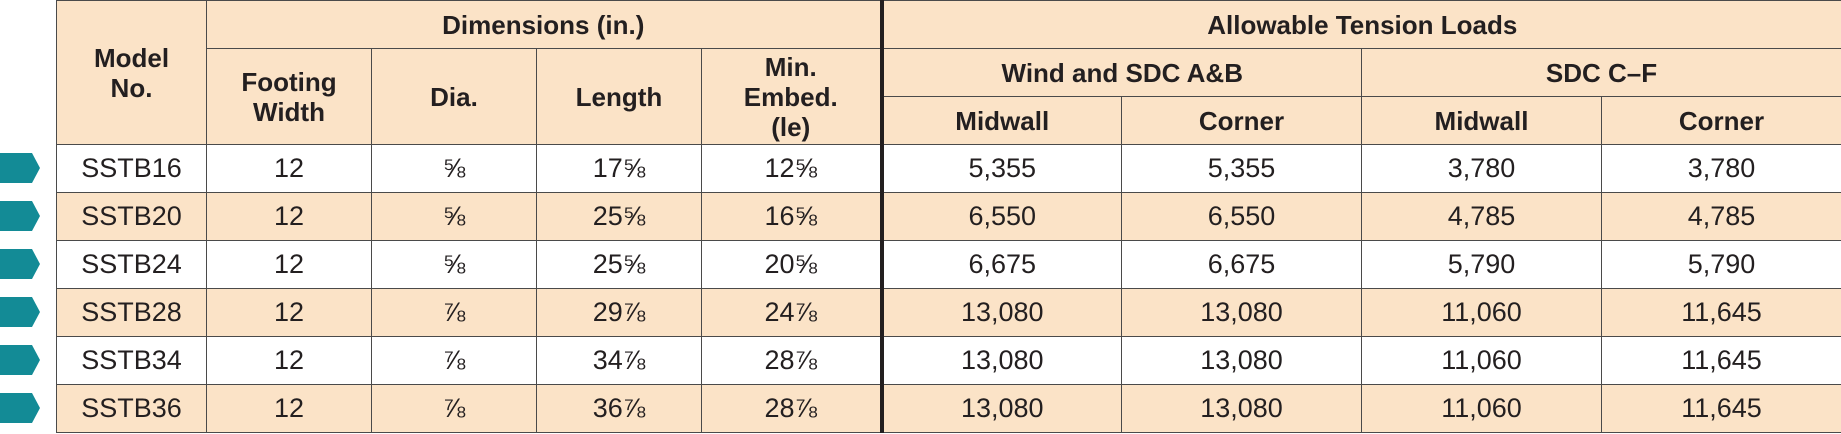  Describe the element at coordinates (131, 264) in the screenshot. I see `cell-model: SSTB24` at that location.